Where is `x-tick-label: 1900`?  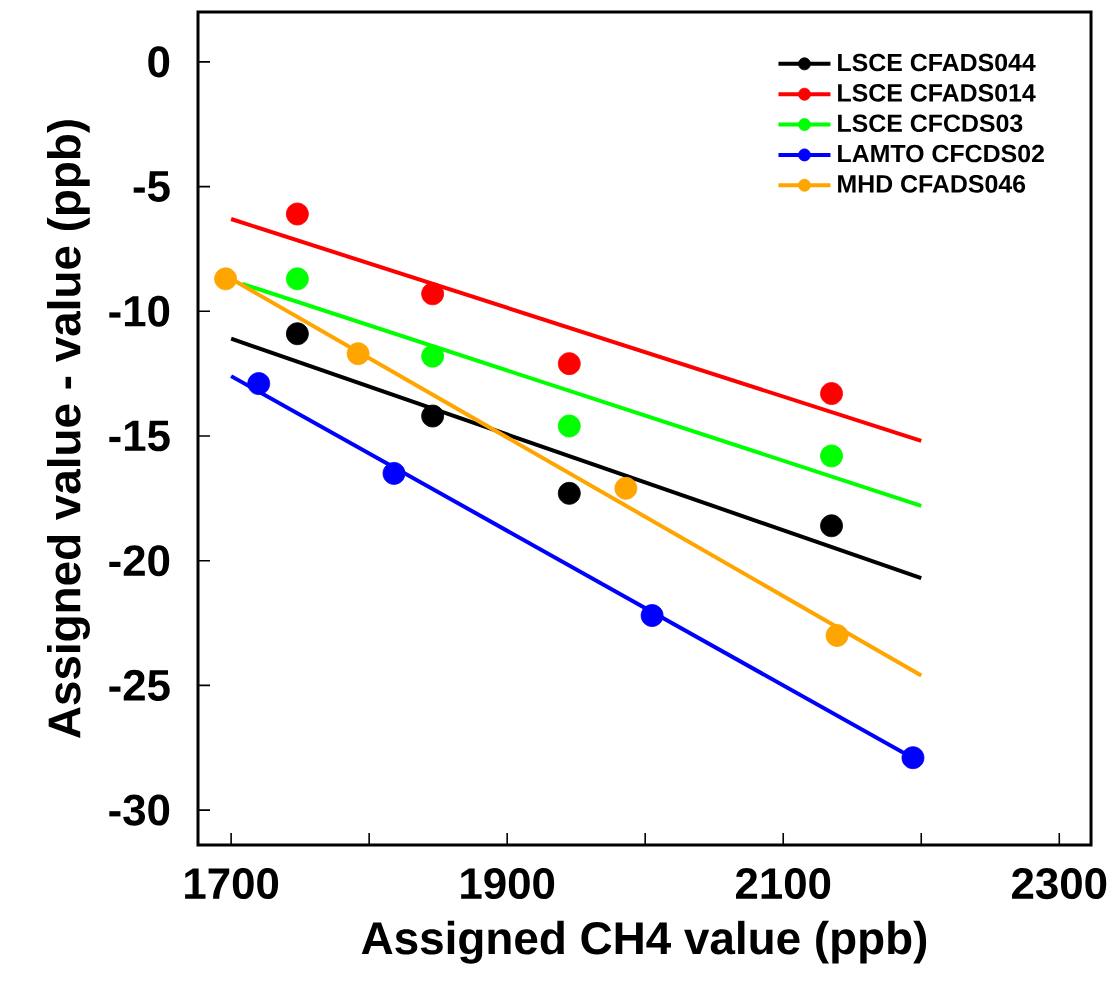
x-tick-label: 1900 is located at coordinates (508, 884).